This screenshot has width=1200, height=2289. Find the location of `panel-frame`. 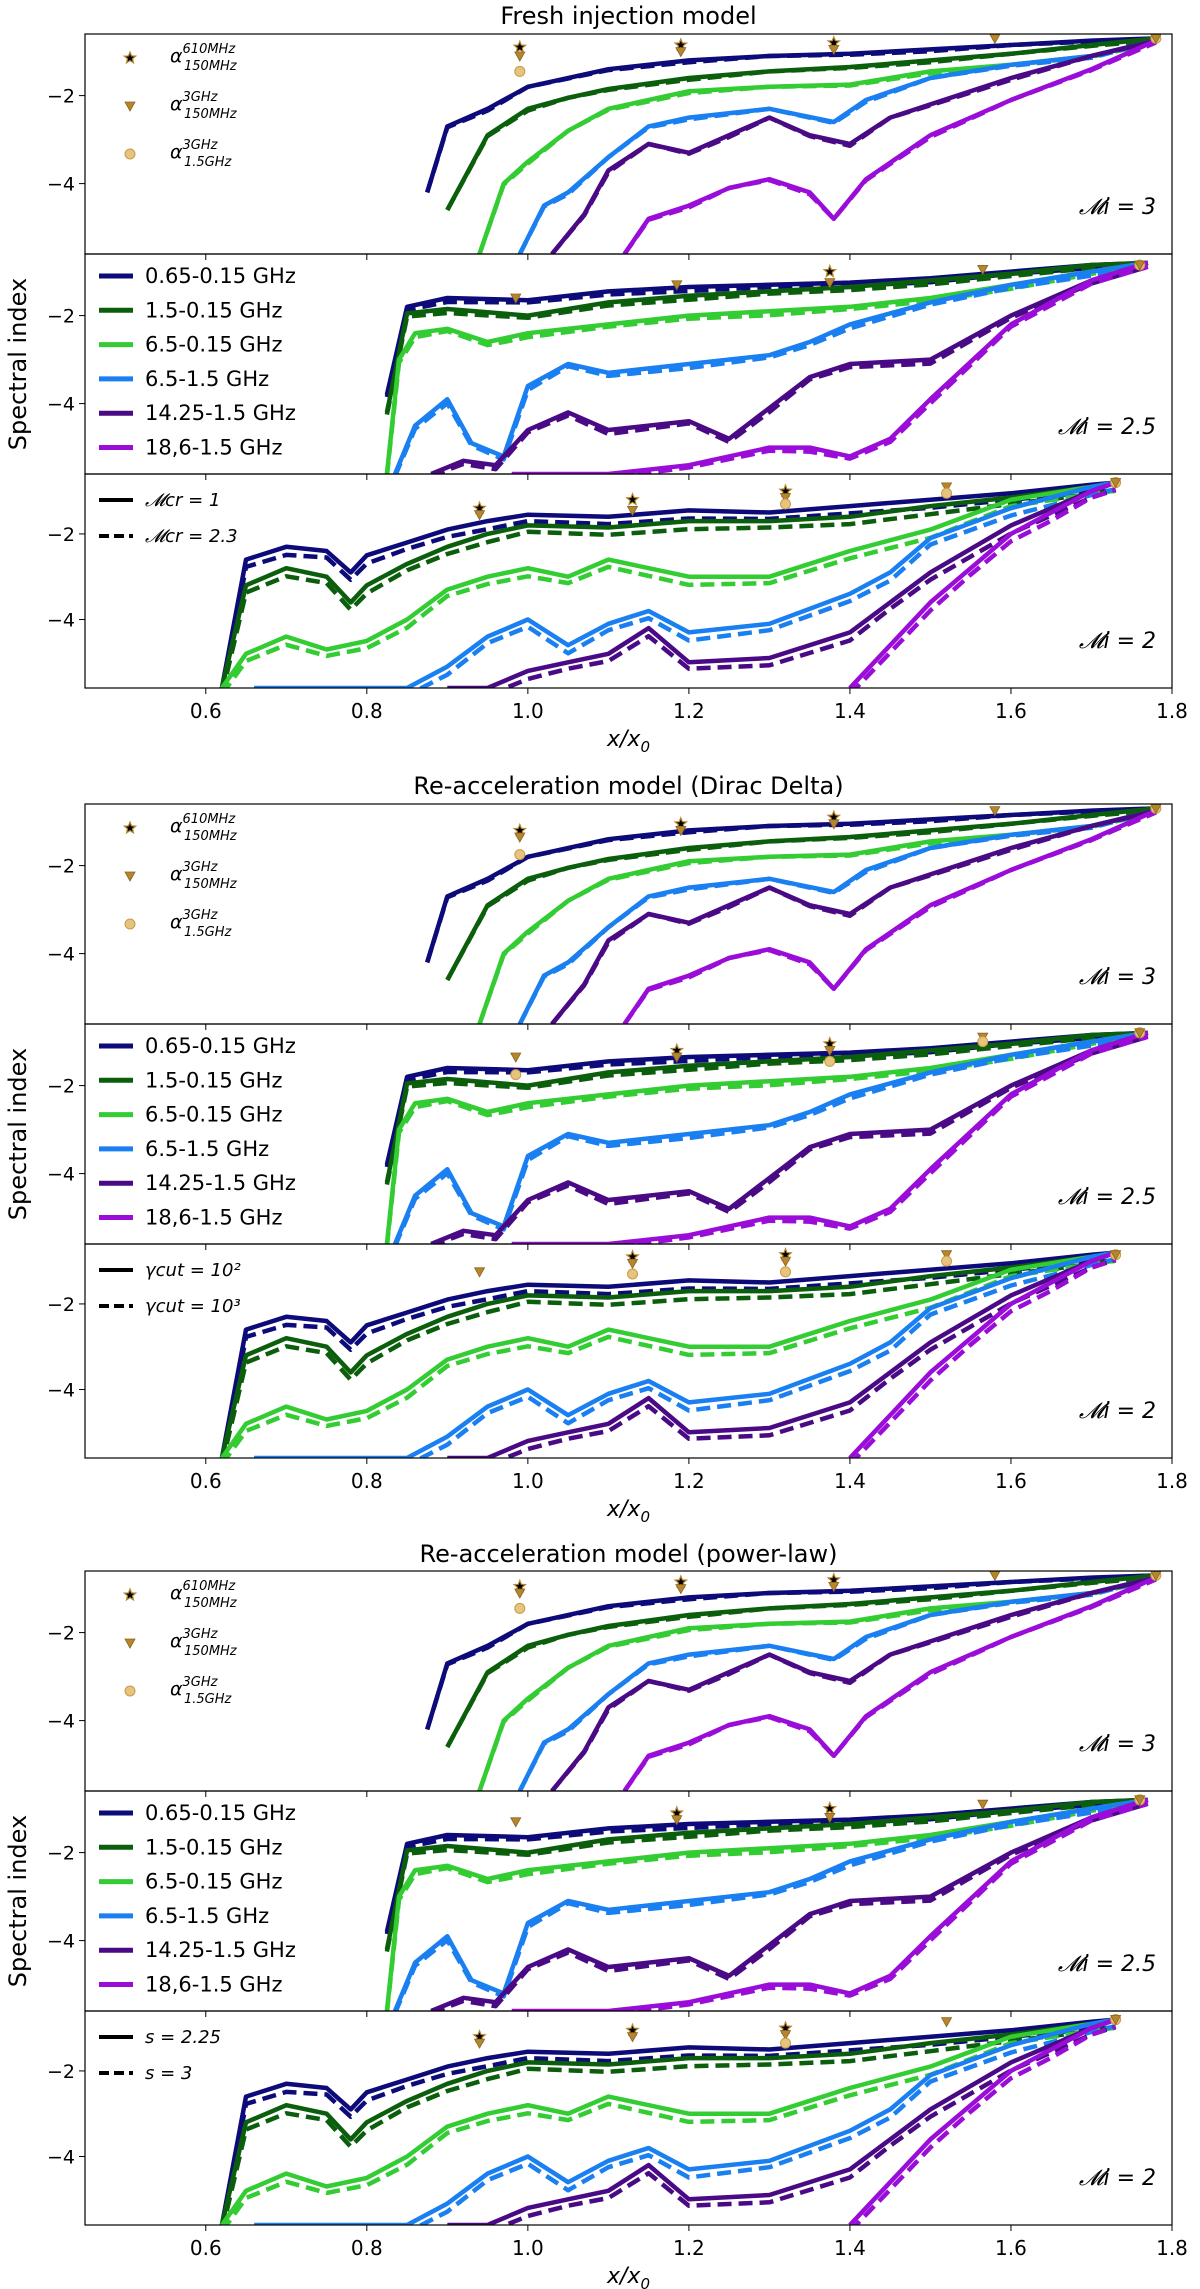

panel-frame is located at coordinates (628, 1351).